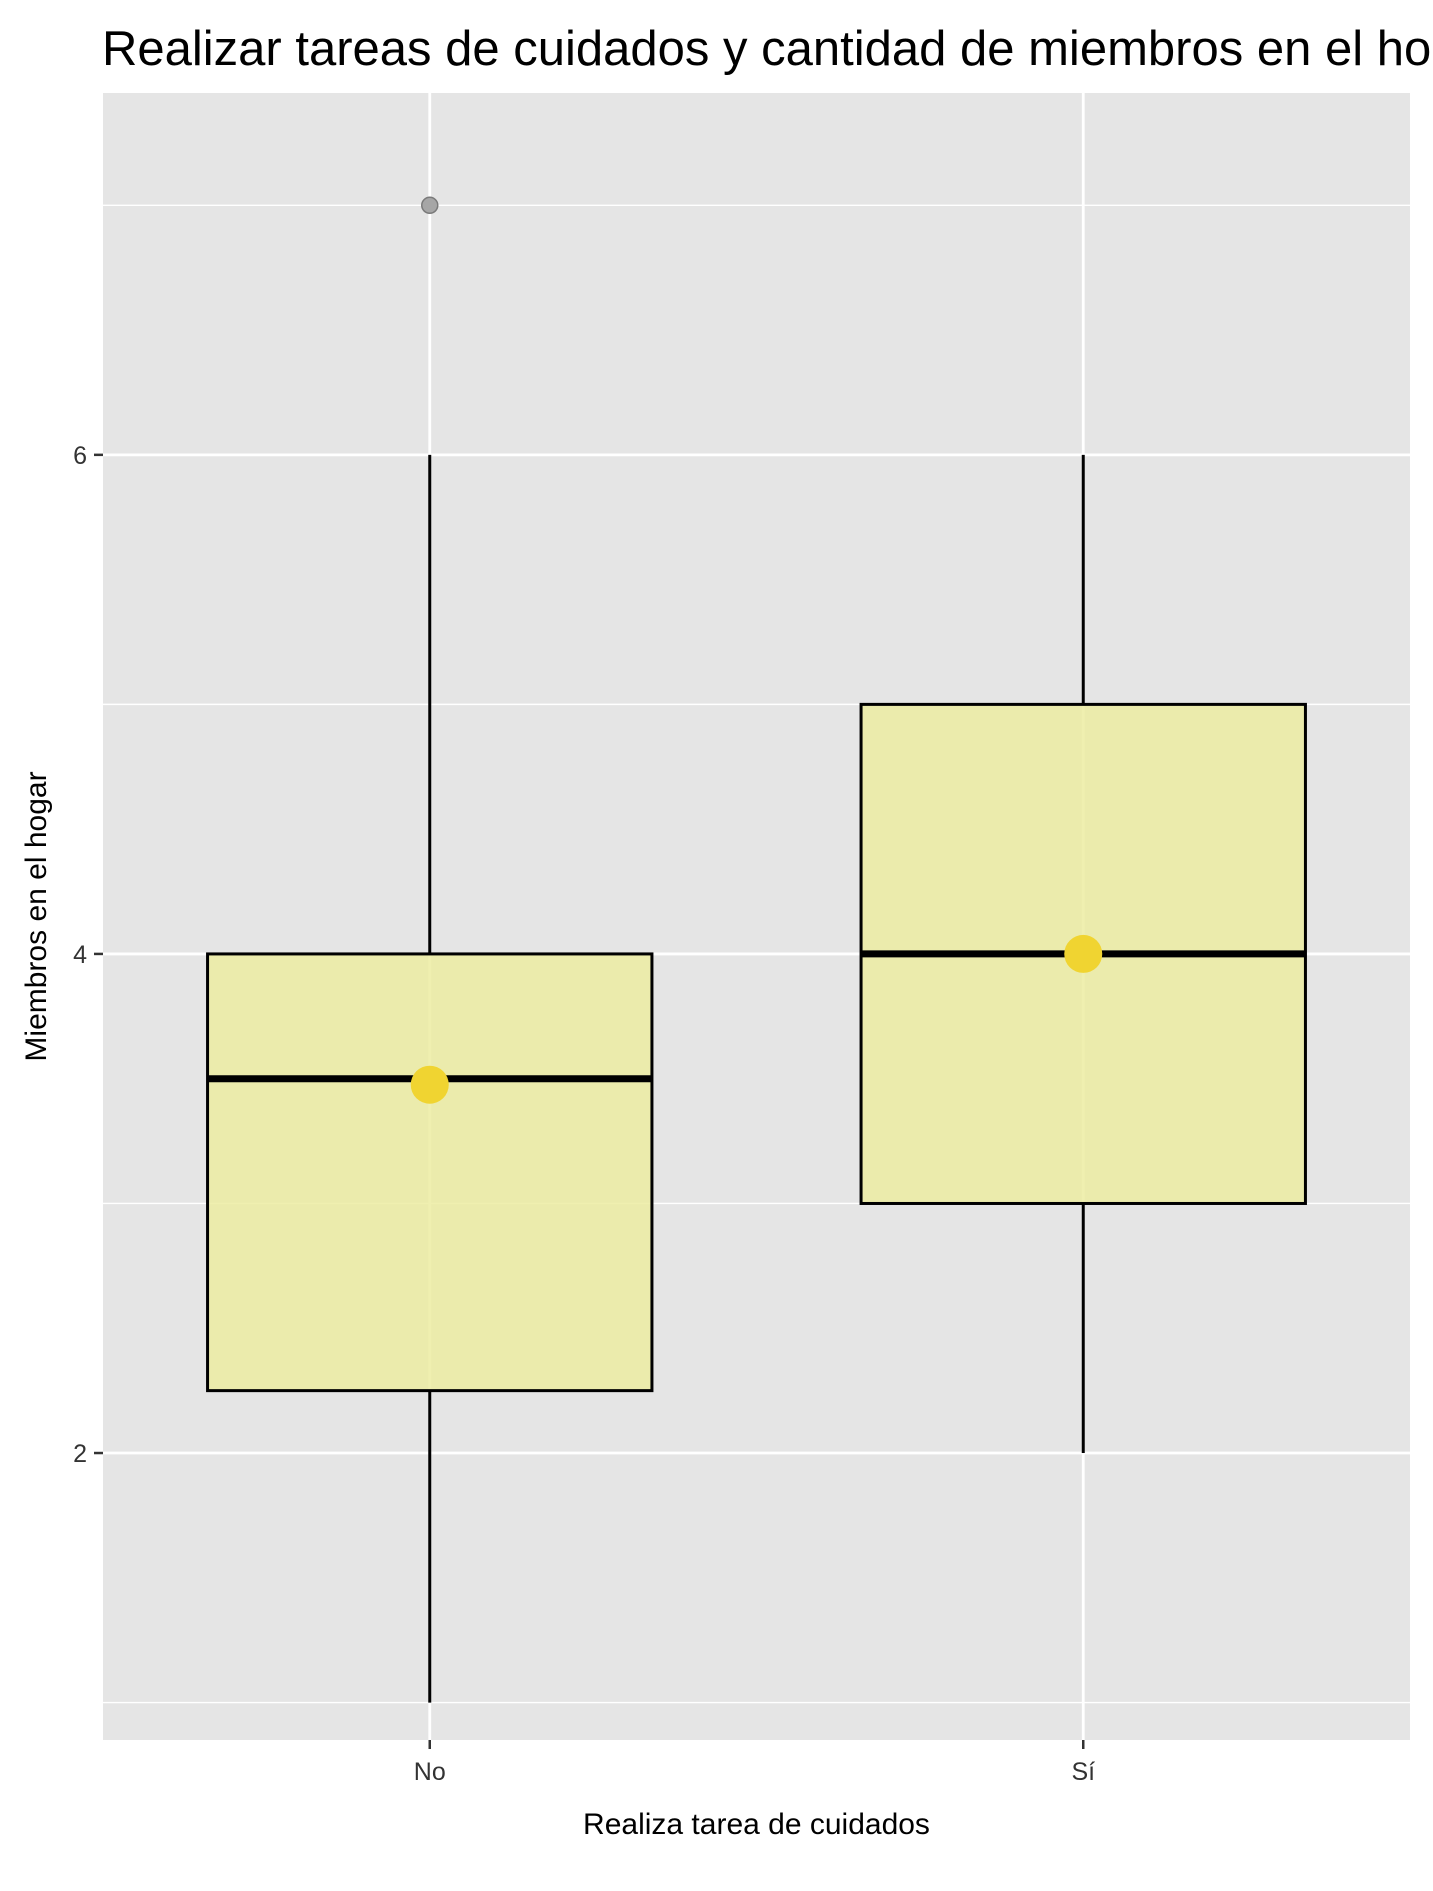 The height and width of the screenshot is (1891, 1433). What do you see at coordinates (756, 1824) in the screenshot?
I see `x-axis-title: Realiza tarea de cuidados` at bounding box center [756, 1824].